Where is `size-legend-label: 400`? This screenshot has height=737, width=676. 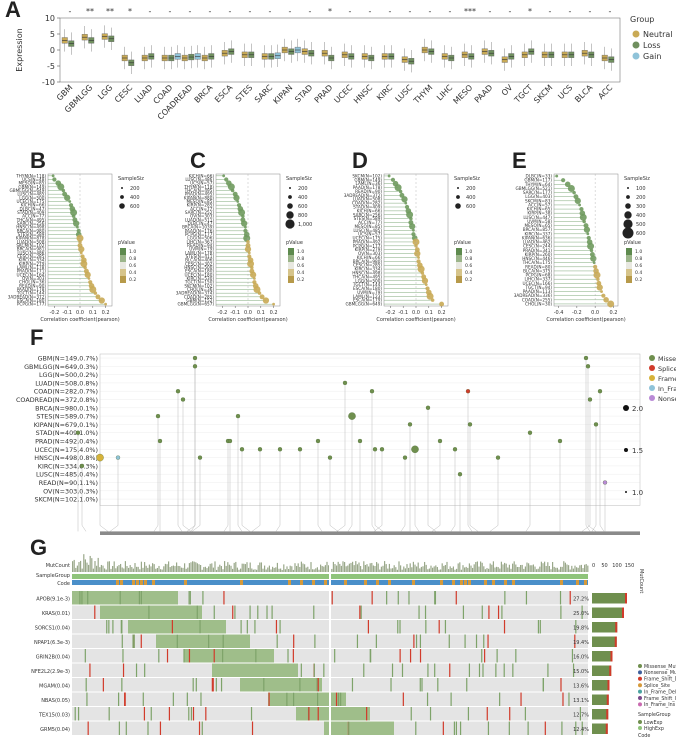
size-legend-label: 400 is located at coordinates (303, 198).